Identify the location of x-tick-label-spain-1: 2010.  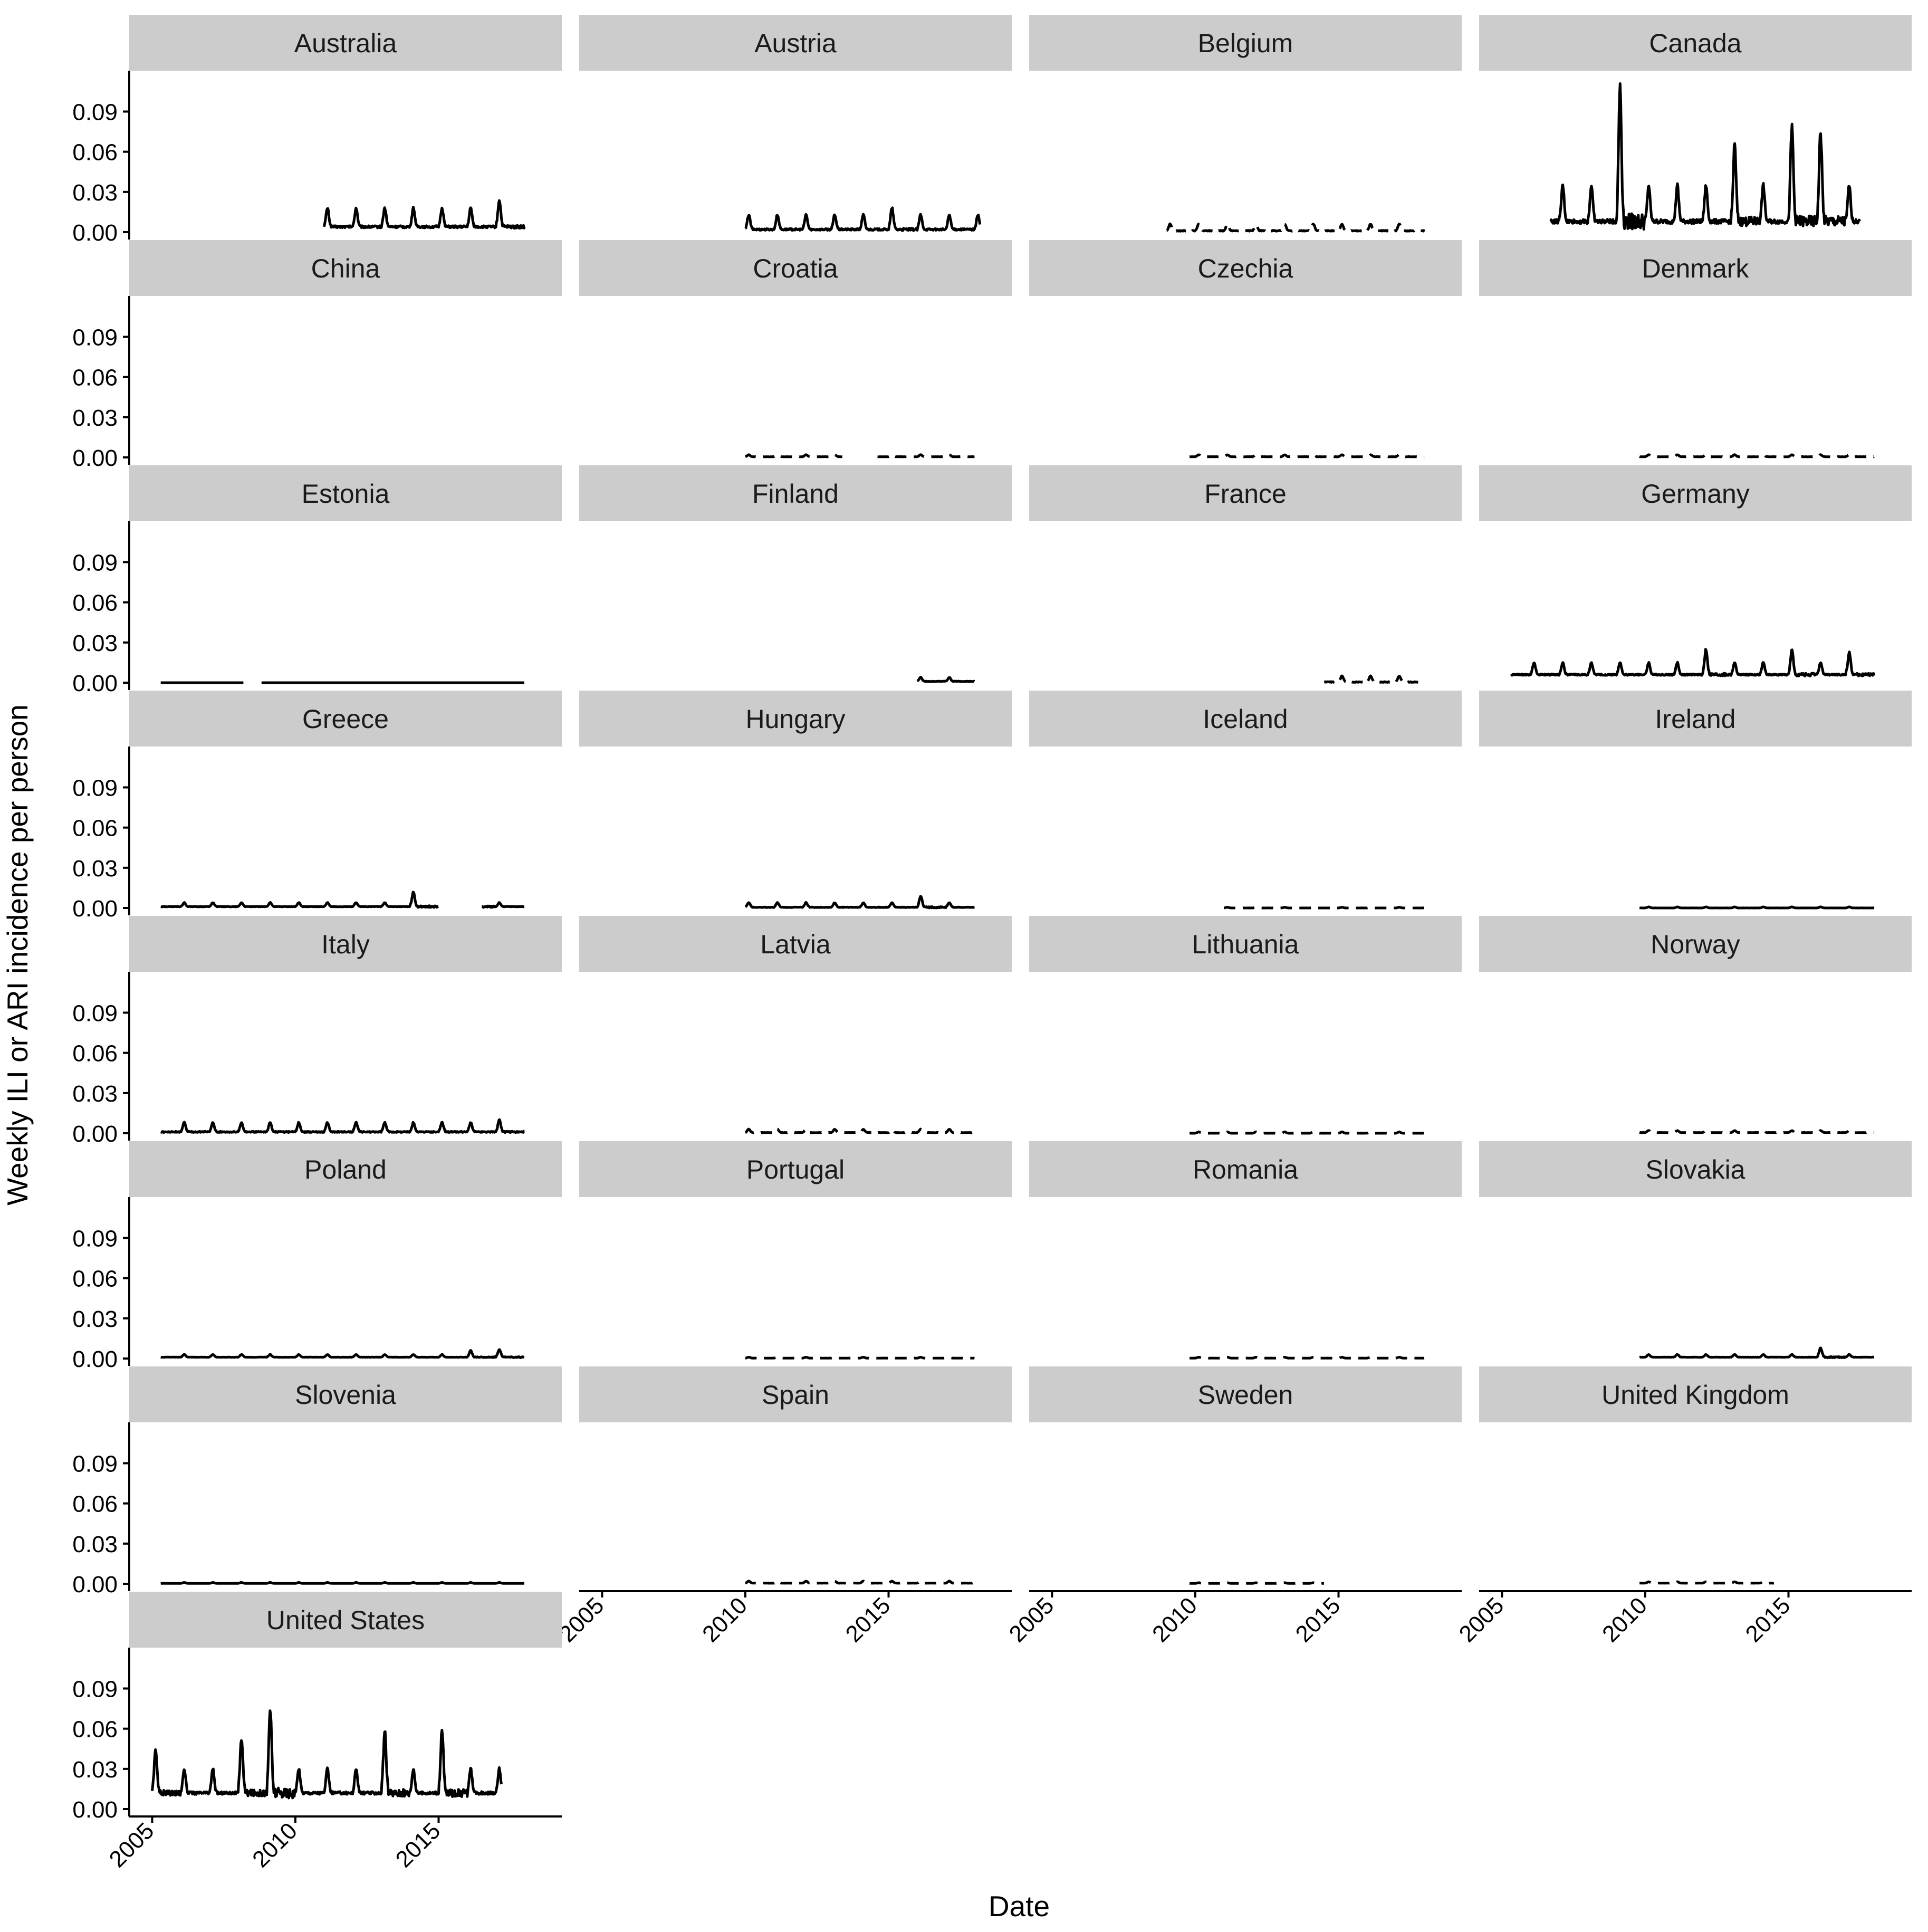
(724, 1620).